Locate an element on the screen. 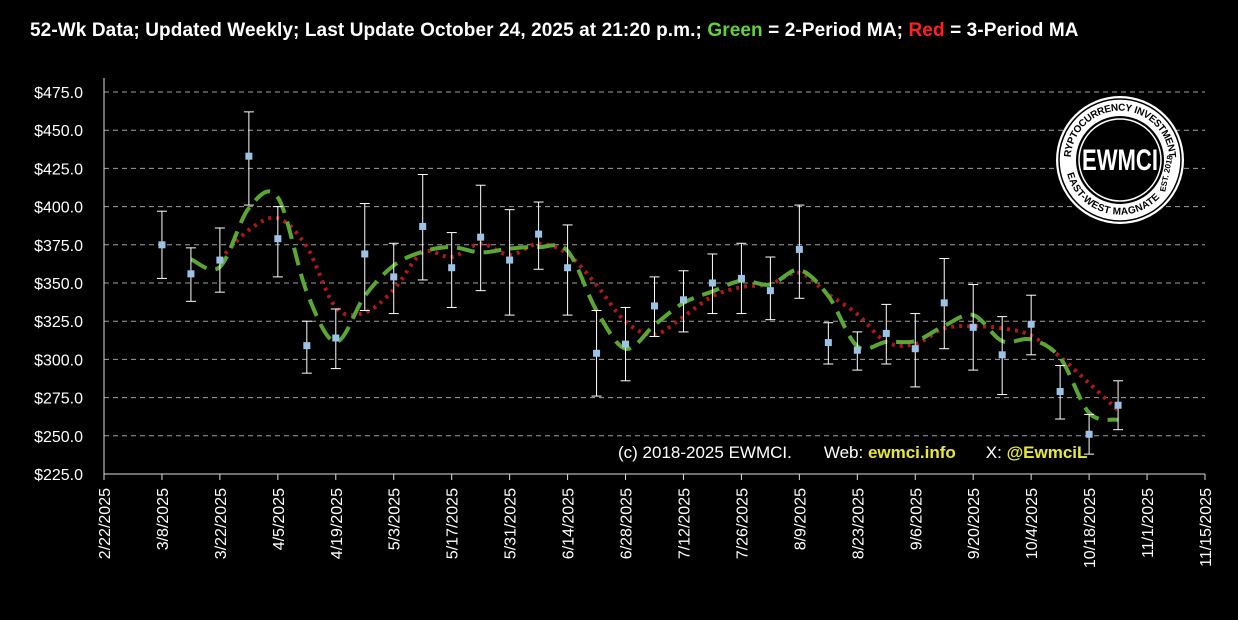  footer-x-value: @EwmciL is located at coordinates (1047, 452).